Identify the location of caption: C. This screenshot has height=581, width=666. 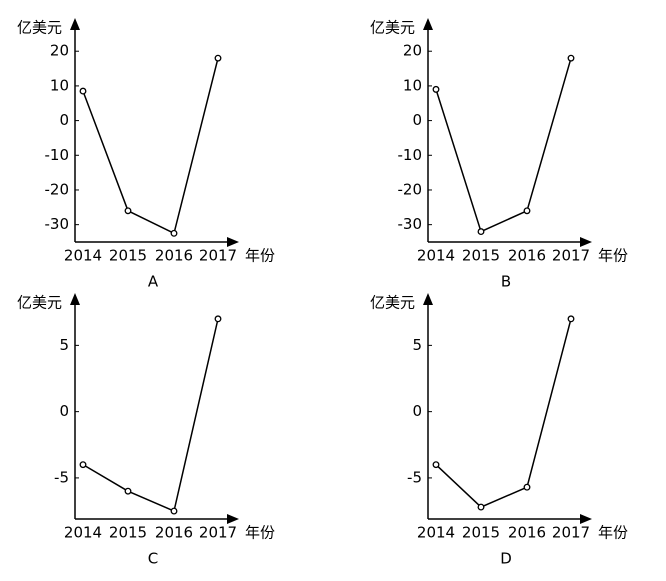
(153, 559).